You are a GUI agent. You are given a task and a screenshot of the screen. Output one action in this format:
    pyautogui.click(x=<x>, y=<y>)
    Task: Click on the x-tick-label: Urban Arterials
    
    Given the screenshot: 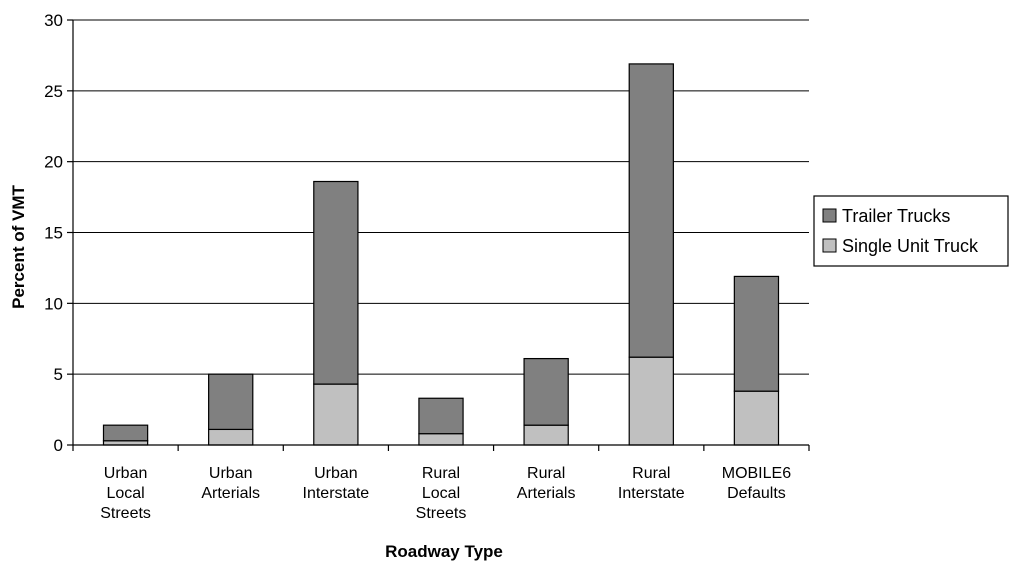 What is the action you would take?
    pyautogui.click(x=230, y=483)
    